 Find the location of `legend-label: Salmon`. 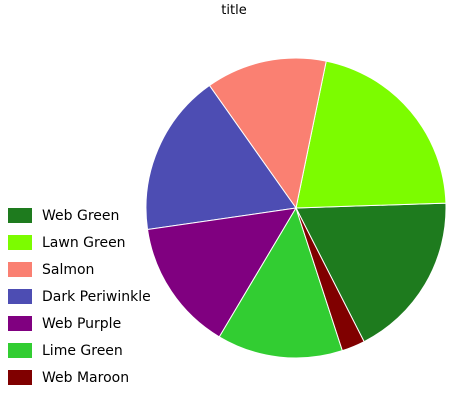

legend-label: Salmon is located at coordinates (68, 269).